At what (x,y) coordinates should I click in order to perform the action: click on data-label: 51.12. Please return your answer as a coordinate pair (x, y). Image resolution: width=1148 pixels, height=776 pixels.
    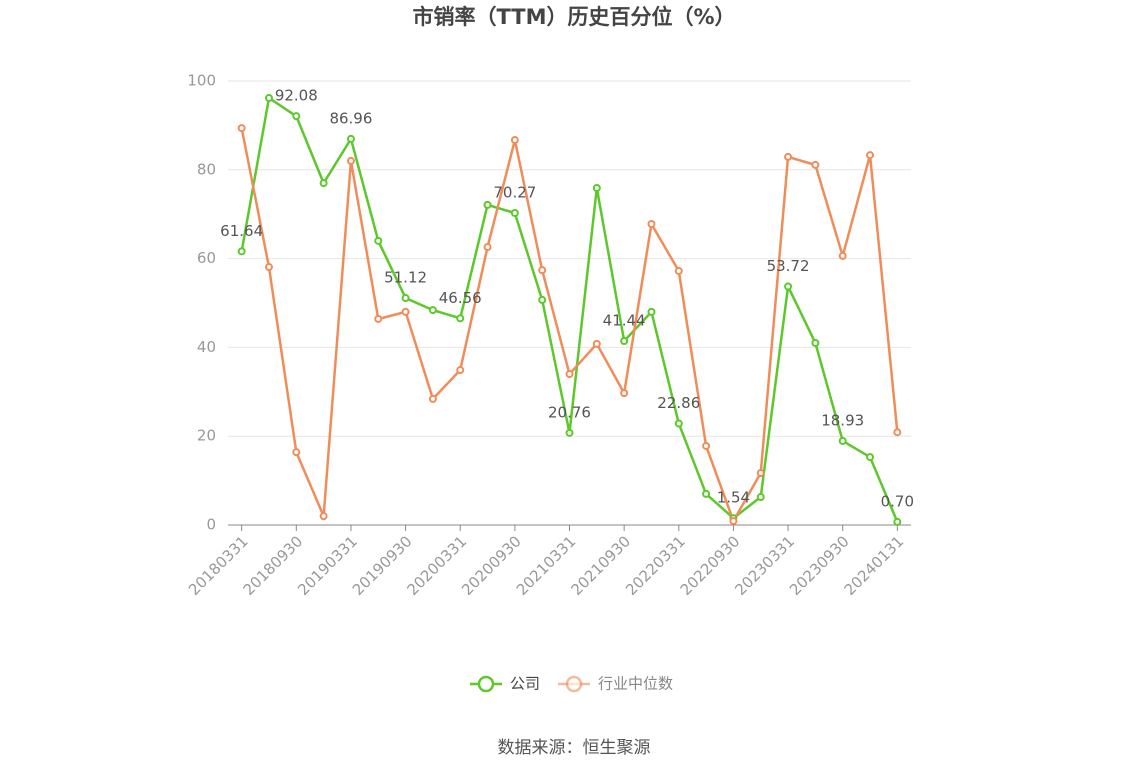
    Looking at the image, I should click on (405, 278).